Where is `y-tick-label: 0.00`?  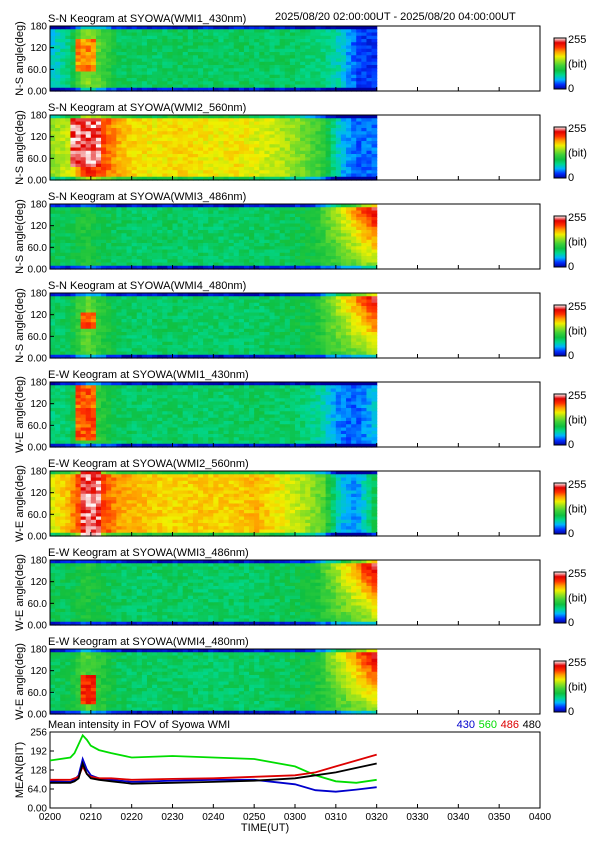
y-tick-label: 0.00 is located at coordinates (38, 270).